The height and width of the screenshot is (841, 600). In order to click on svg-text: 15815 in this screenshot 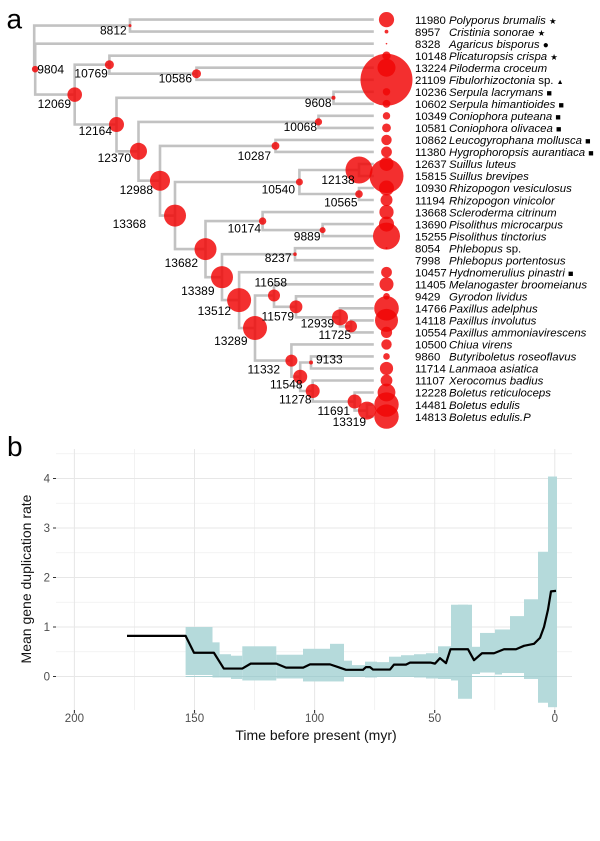, I will do `click(431, 177)`.